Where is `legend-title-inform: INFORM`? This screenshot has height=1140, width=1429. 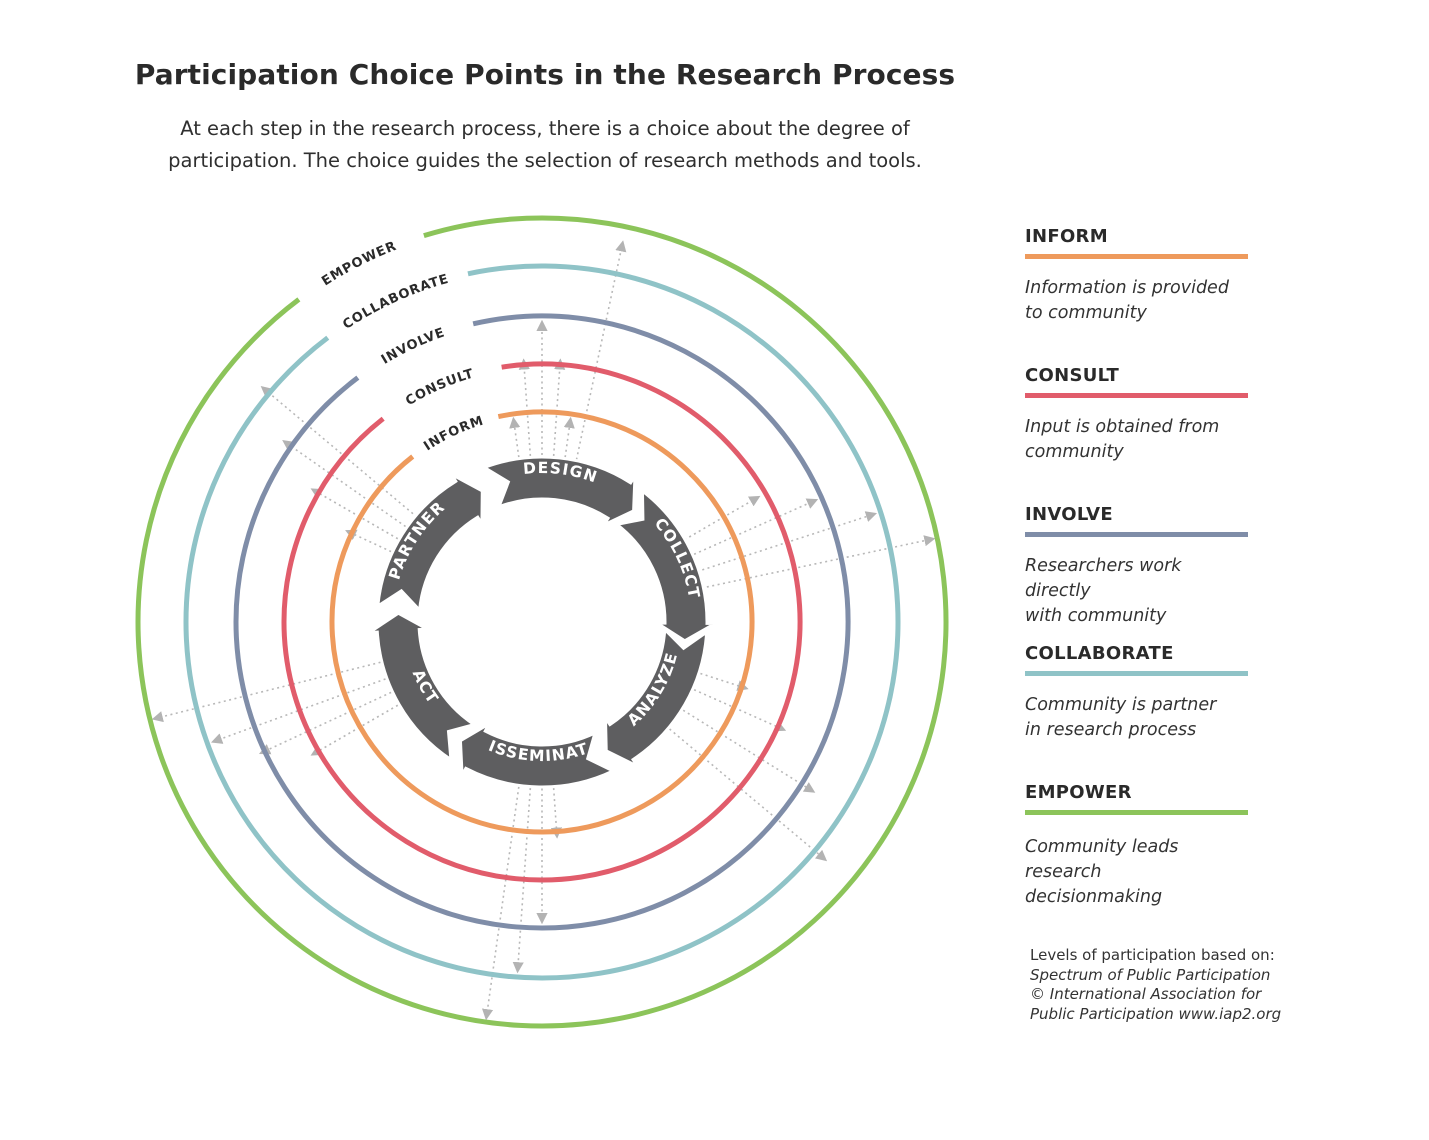
legend-title-inform: INFORM is located at coordinates (1066, 236).